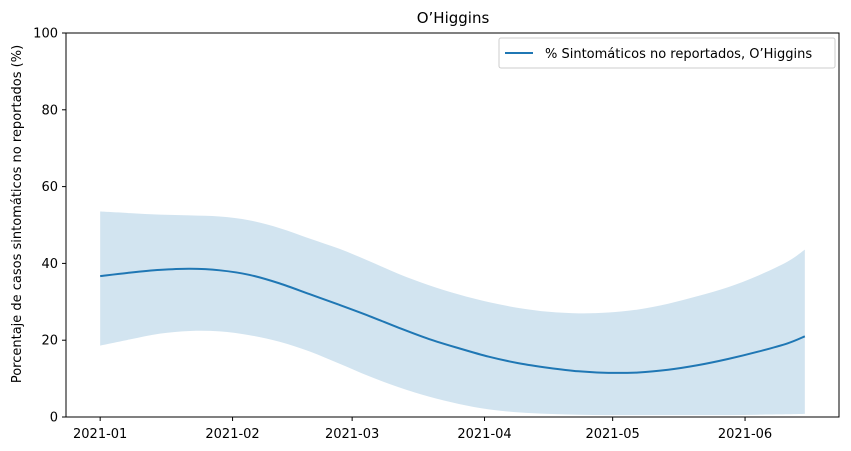 The width and height of the screenshot is (851, 451). Describe the element at coordinates (232, 434) in the screenshot. I see `x-tick-label: 2021-02` at that location.